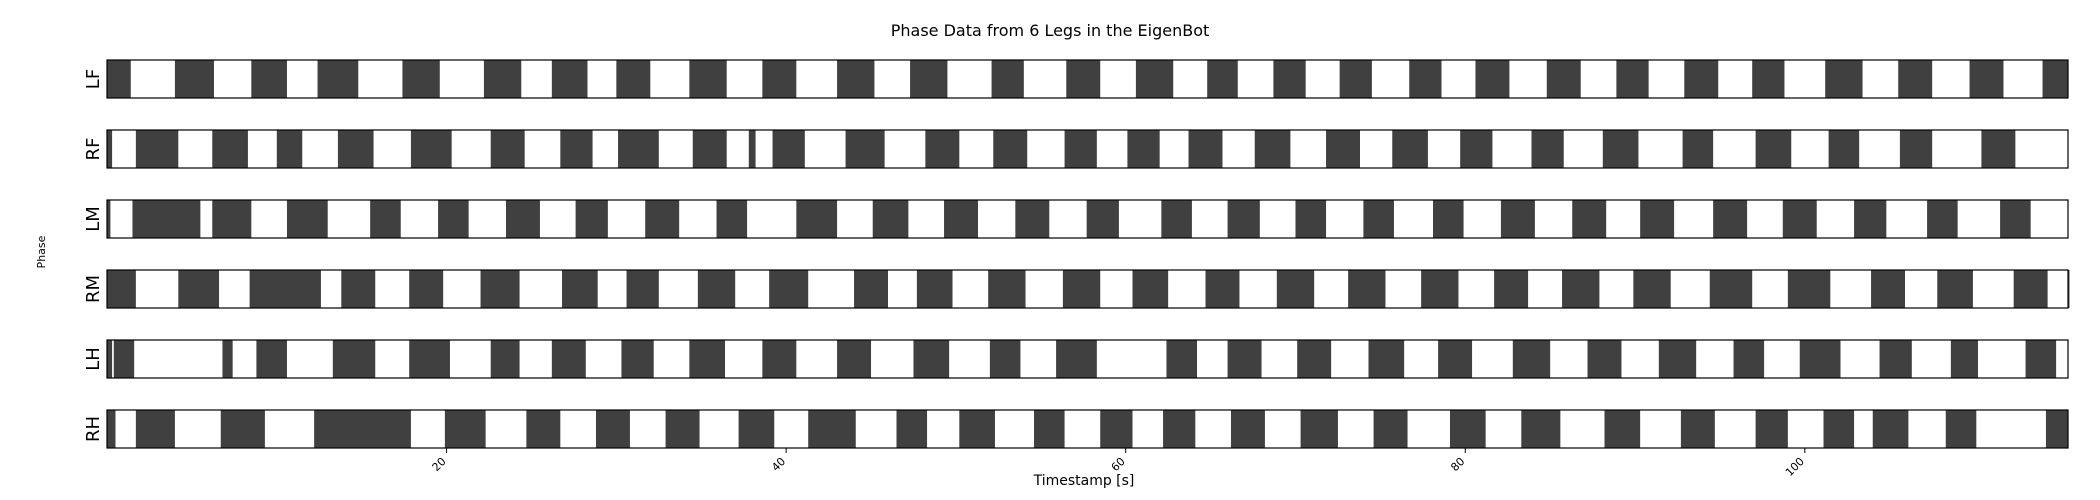 This screenshot has width=2100, height=500. What do you see at coordinates (1050, 30) in the screenshot?
I see `chart-title: Phase Data from 6 Legs in the EigenBot` at bounding box center [1050, 30].